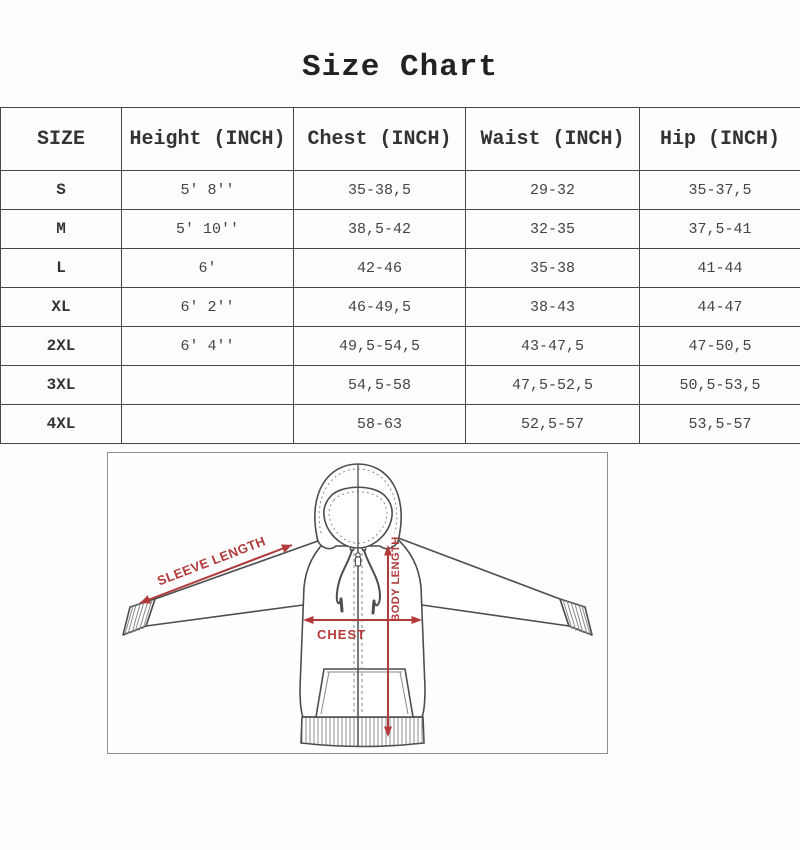 The image size is (800, 850). I want to click on hip-cell: 53,5-57, so click(720, 424).